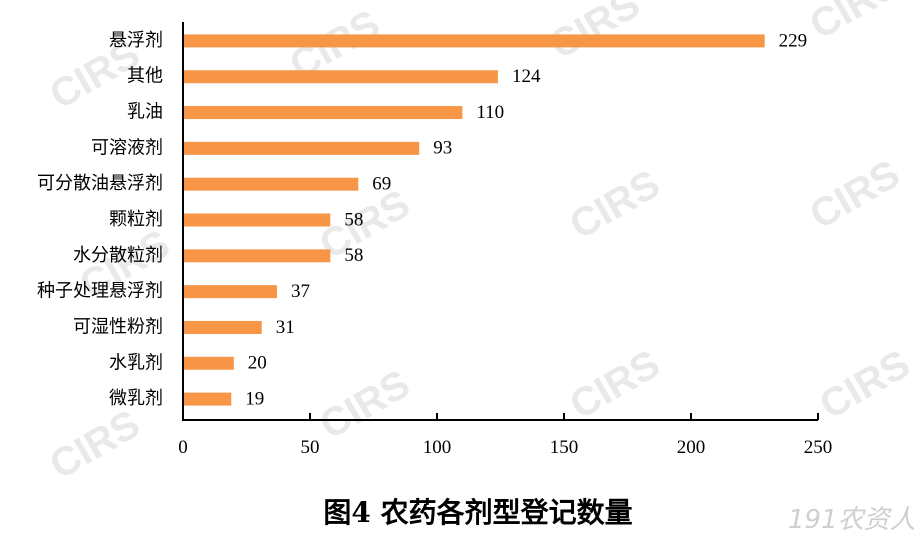 The image size is (923, 540). I want to click on x-tick-label: 250, so click(818, 447).